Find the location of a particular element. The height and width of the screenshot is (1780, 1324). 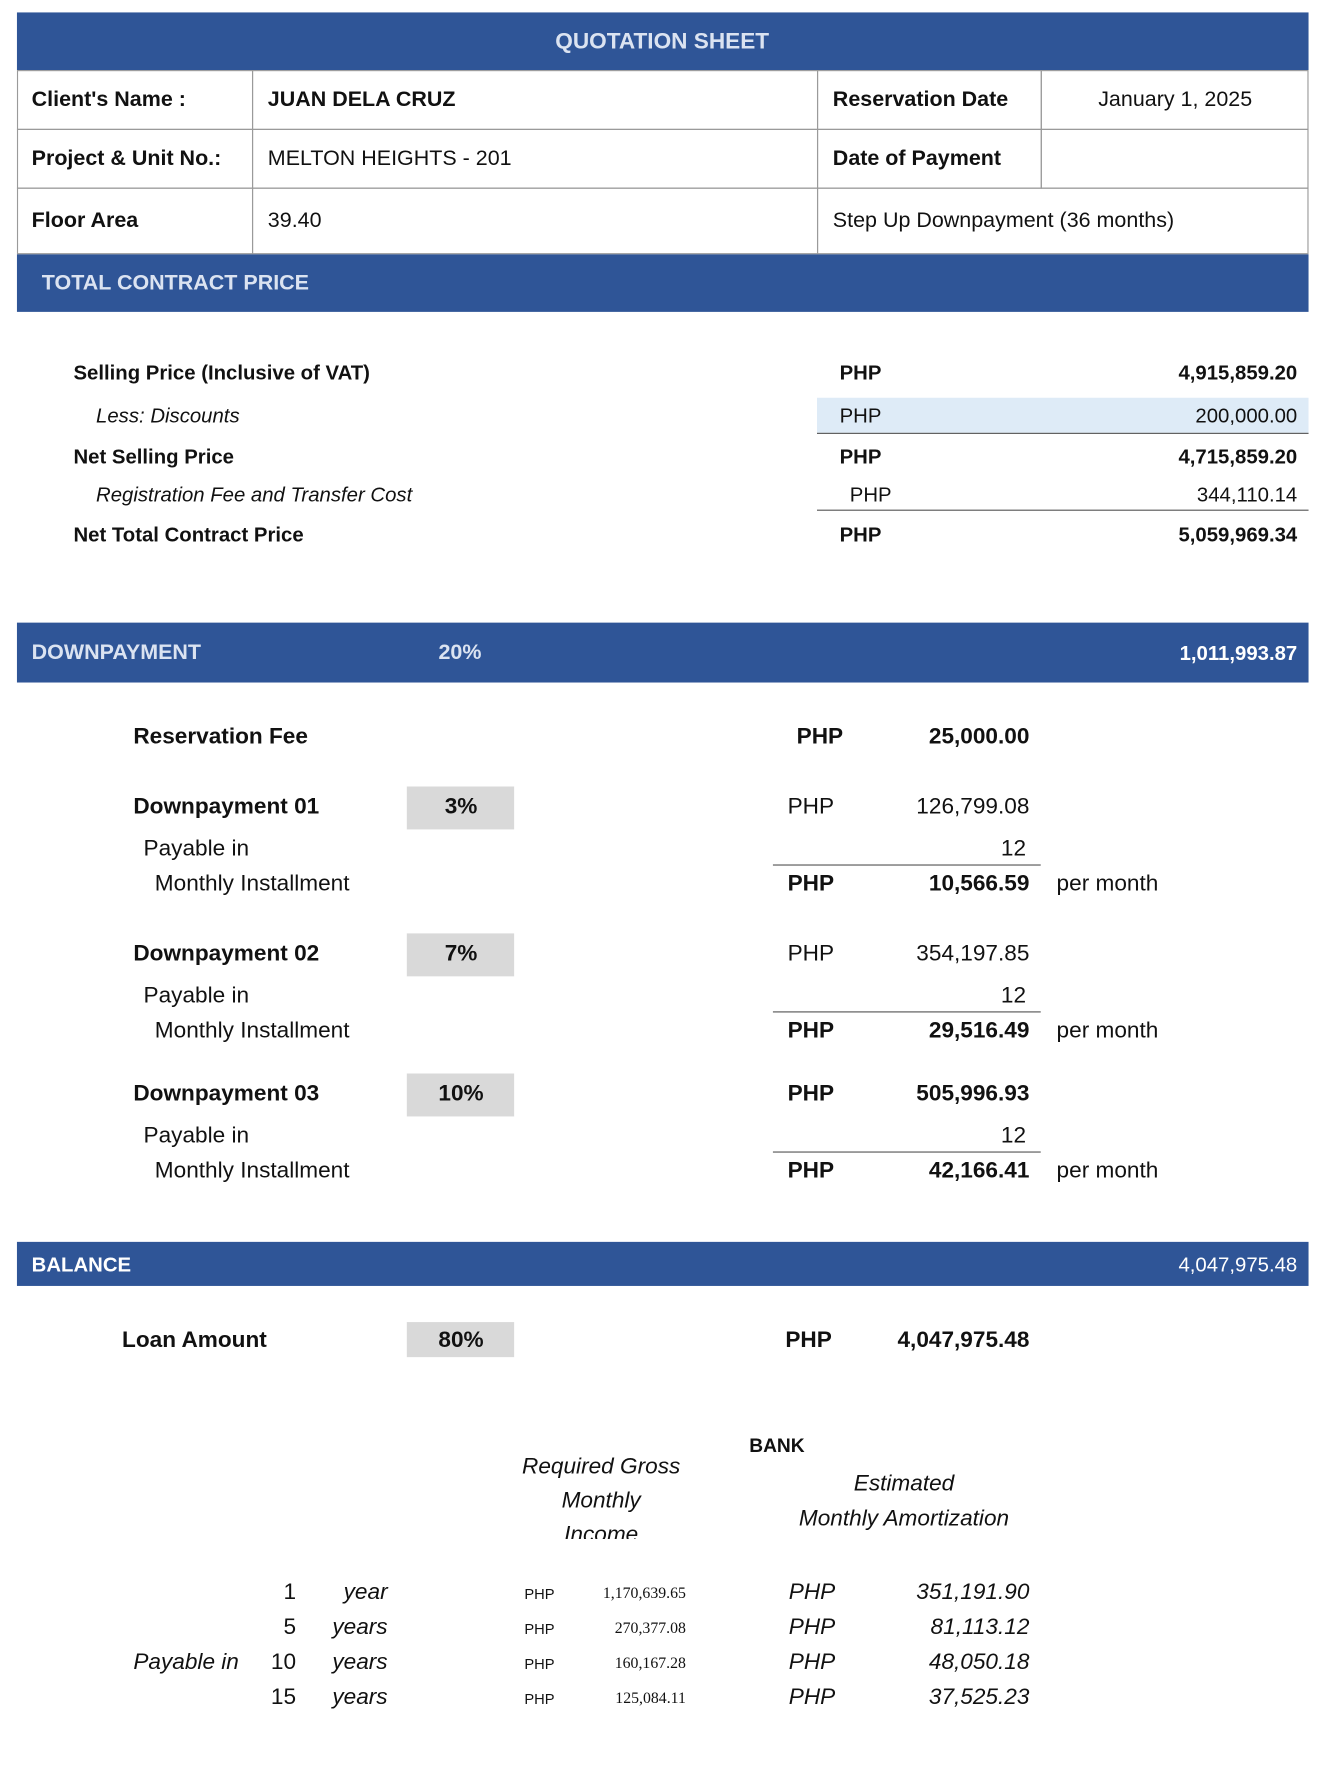

bank-label: BANK is located at coordinates (777, 1446).